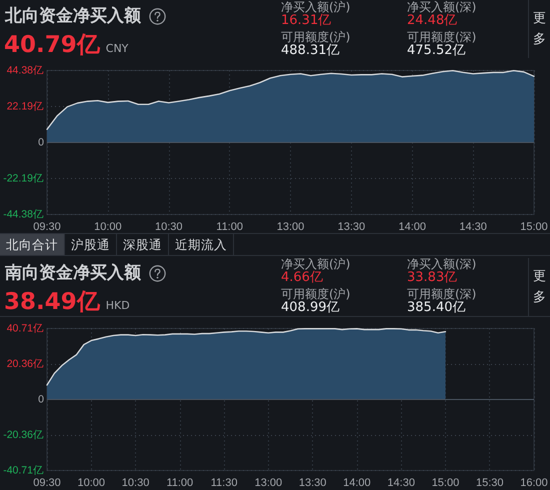 Image resolution: width=550 pixels, height=490 pixels. I want to click on tab: 沪股通, so click(91, 244).